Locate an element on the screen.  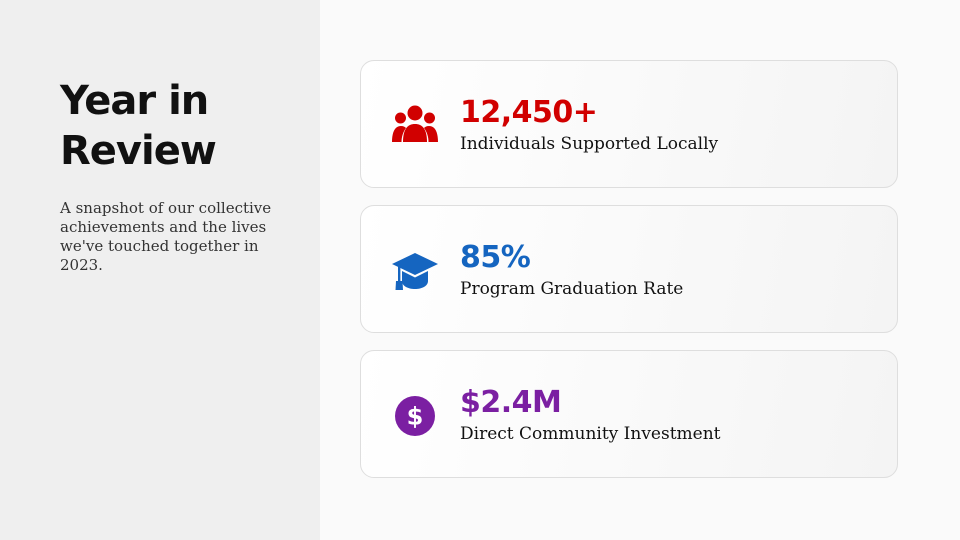
graduation-cap-icon is located at coordinates (415, 271).